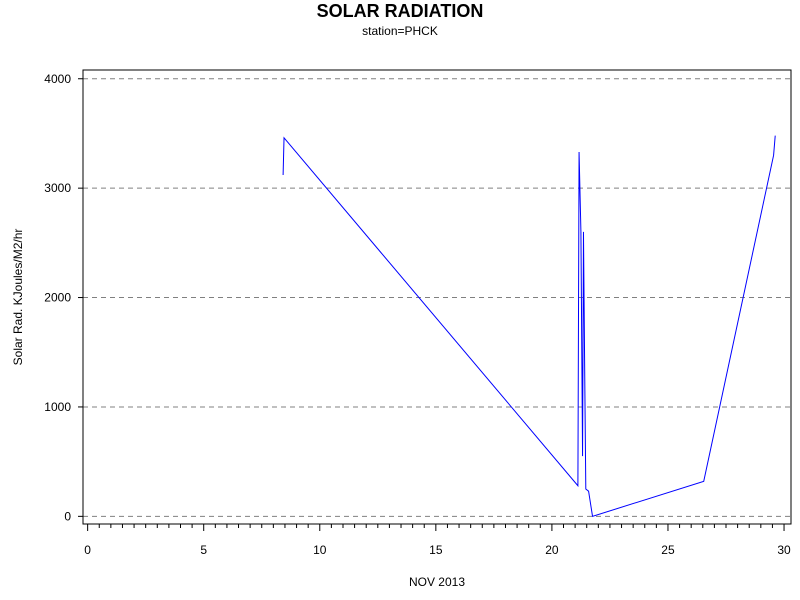 The width and height of the screenshot is (800, 600). What do you see at coordinates (552, 550) in the screenshot?
I see `x-tick-label-20: 20` at bounding box center [552, 550].